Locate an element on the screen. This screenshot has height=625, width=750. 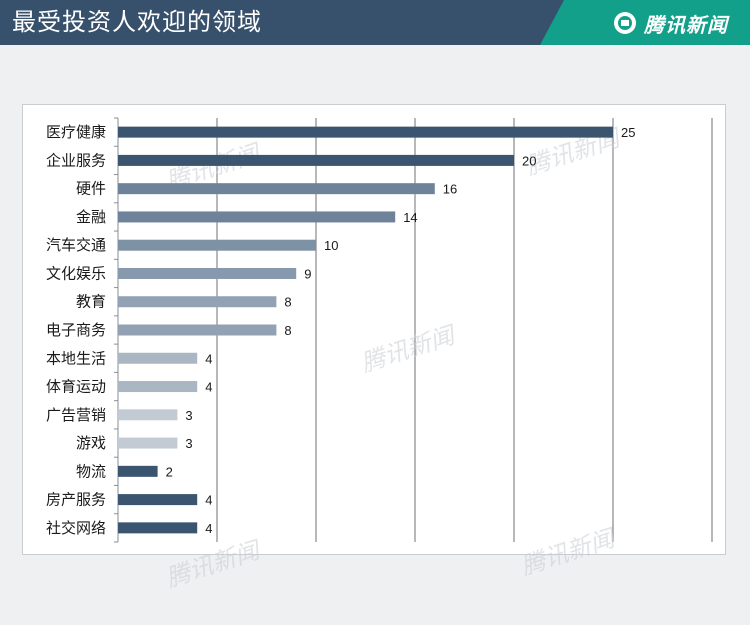
category-label: 硬件 is located at coordinates (91, 189).